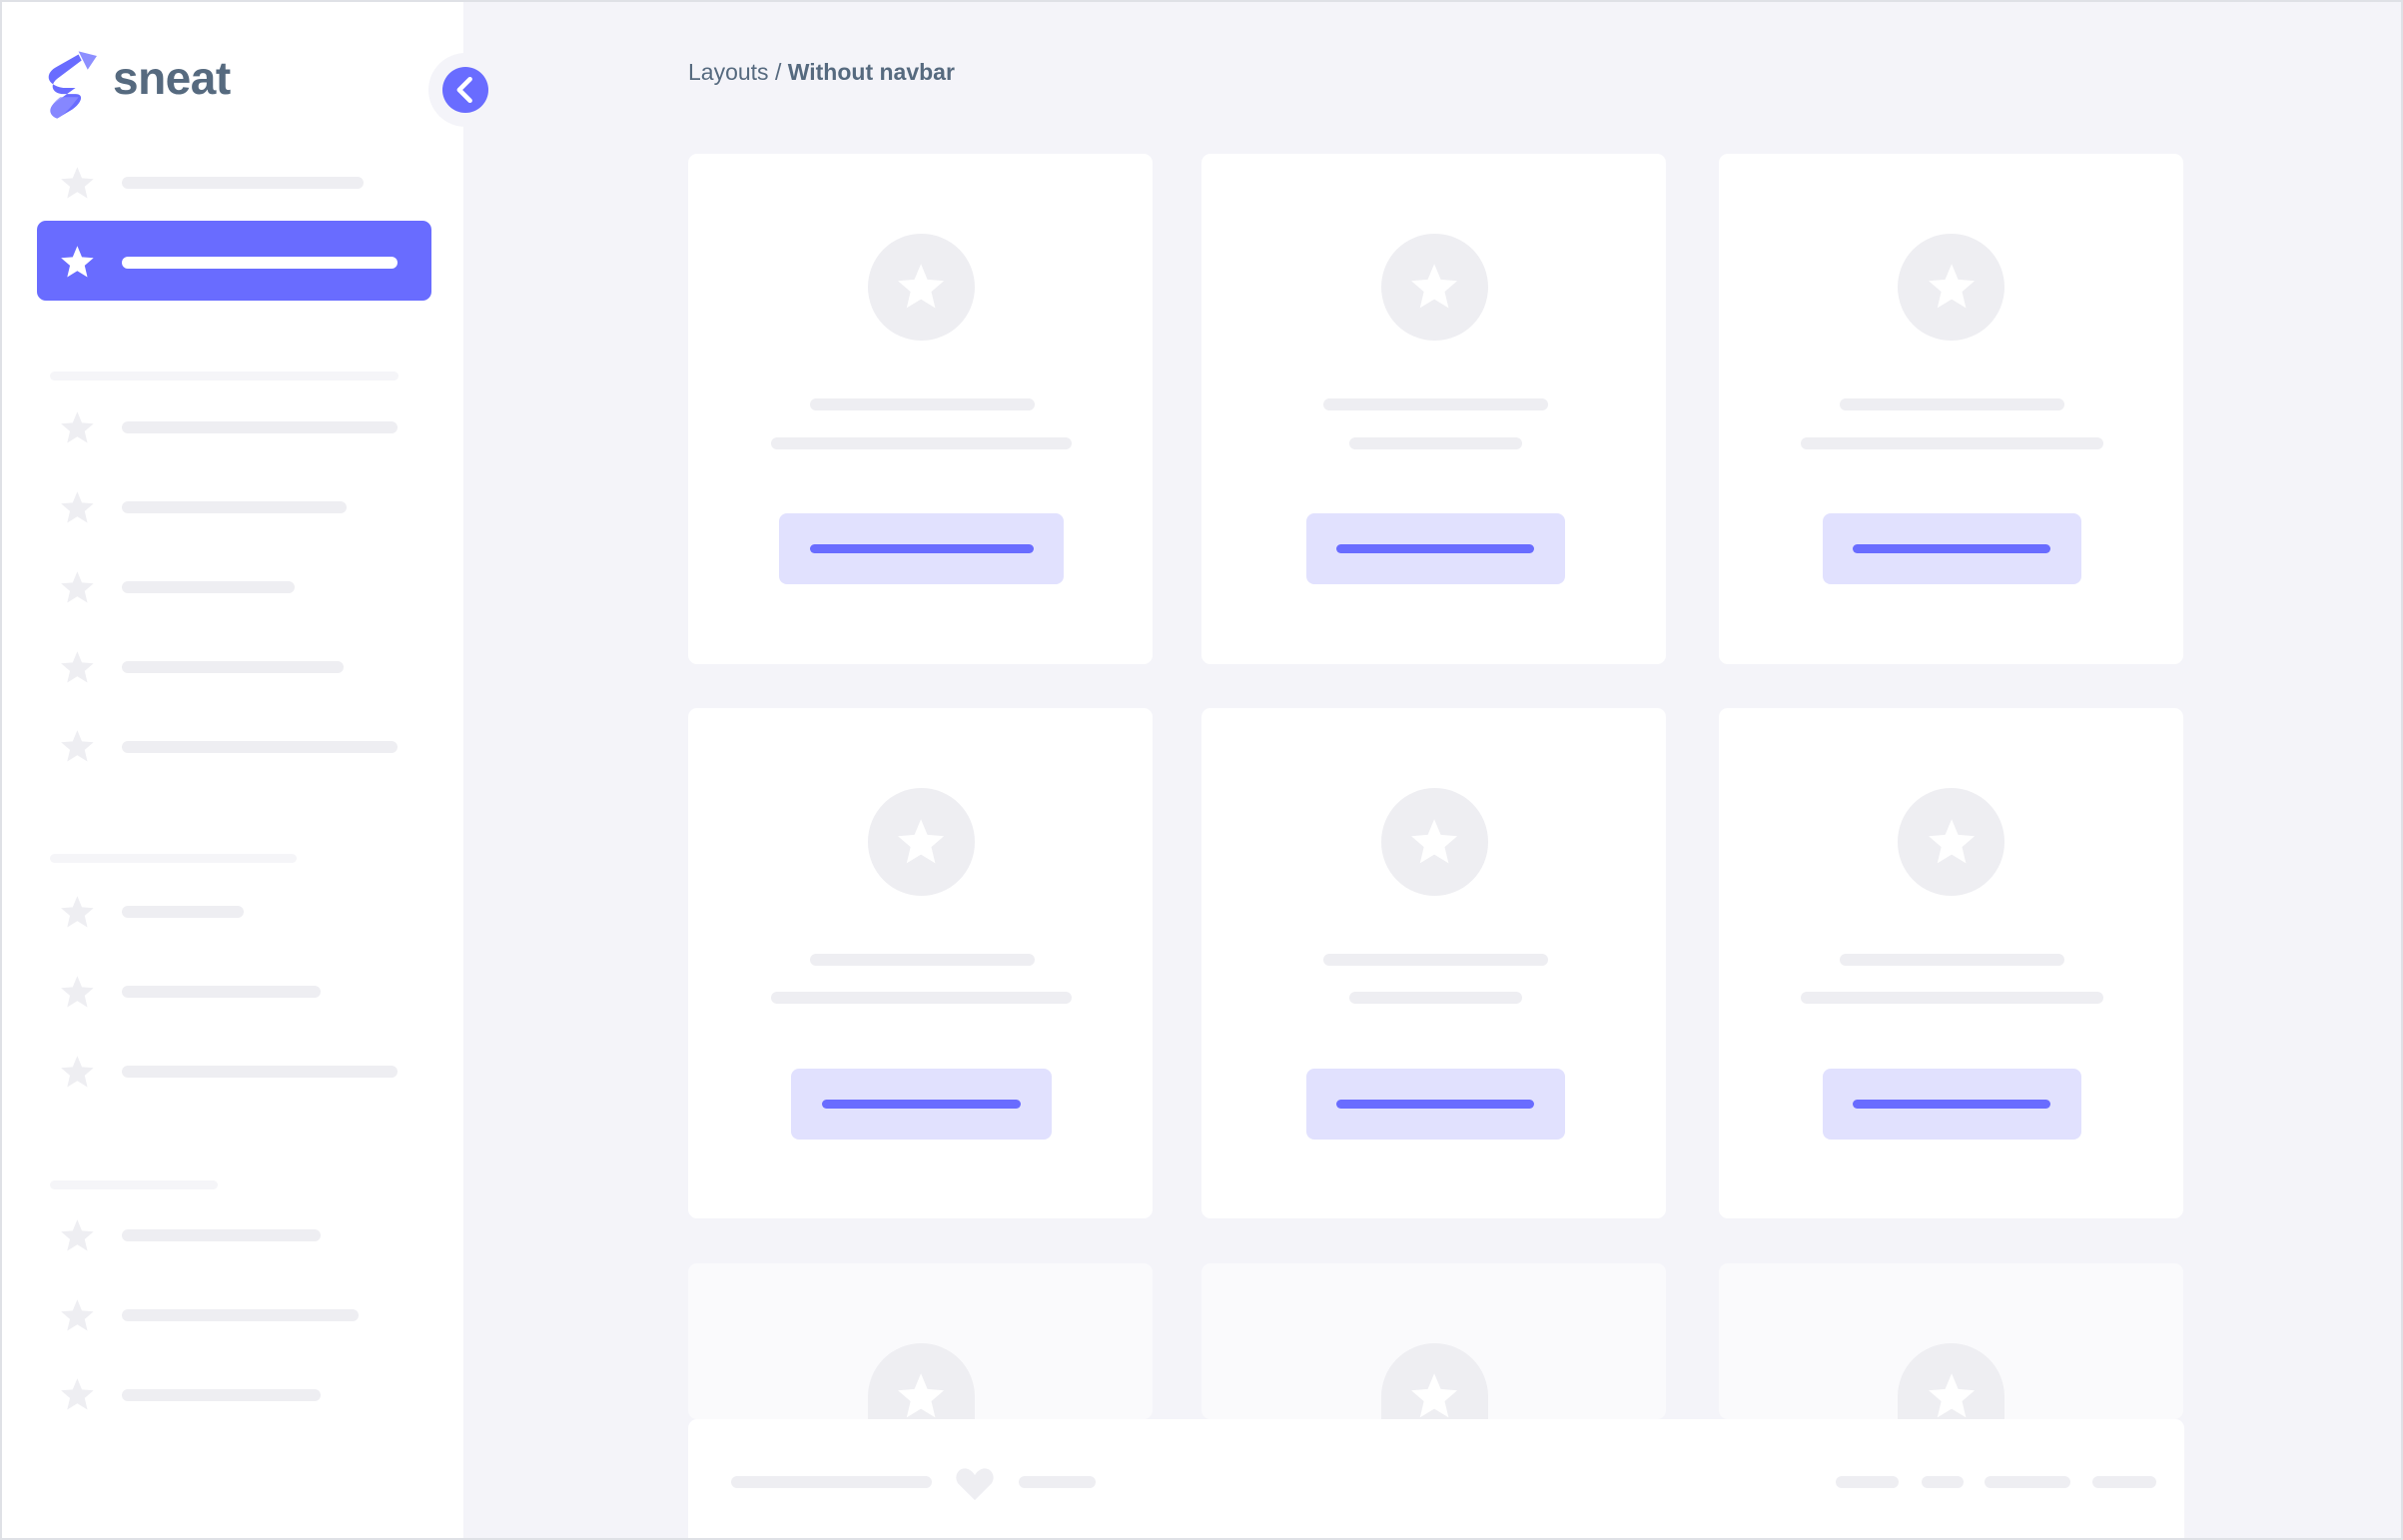 This screenshot has width=2403, height=1540. I want to click on footer, so click(1436, 1479).